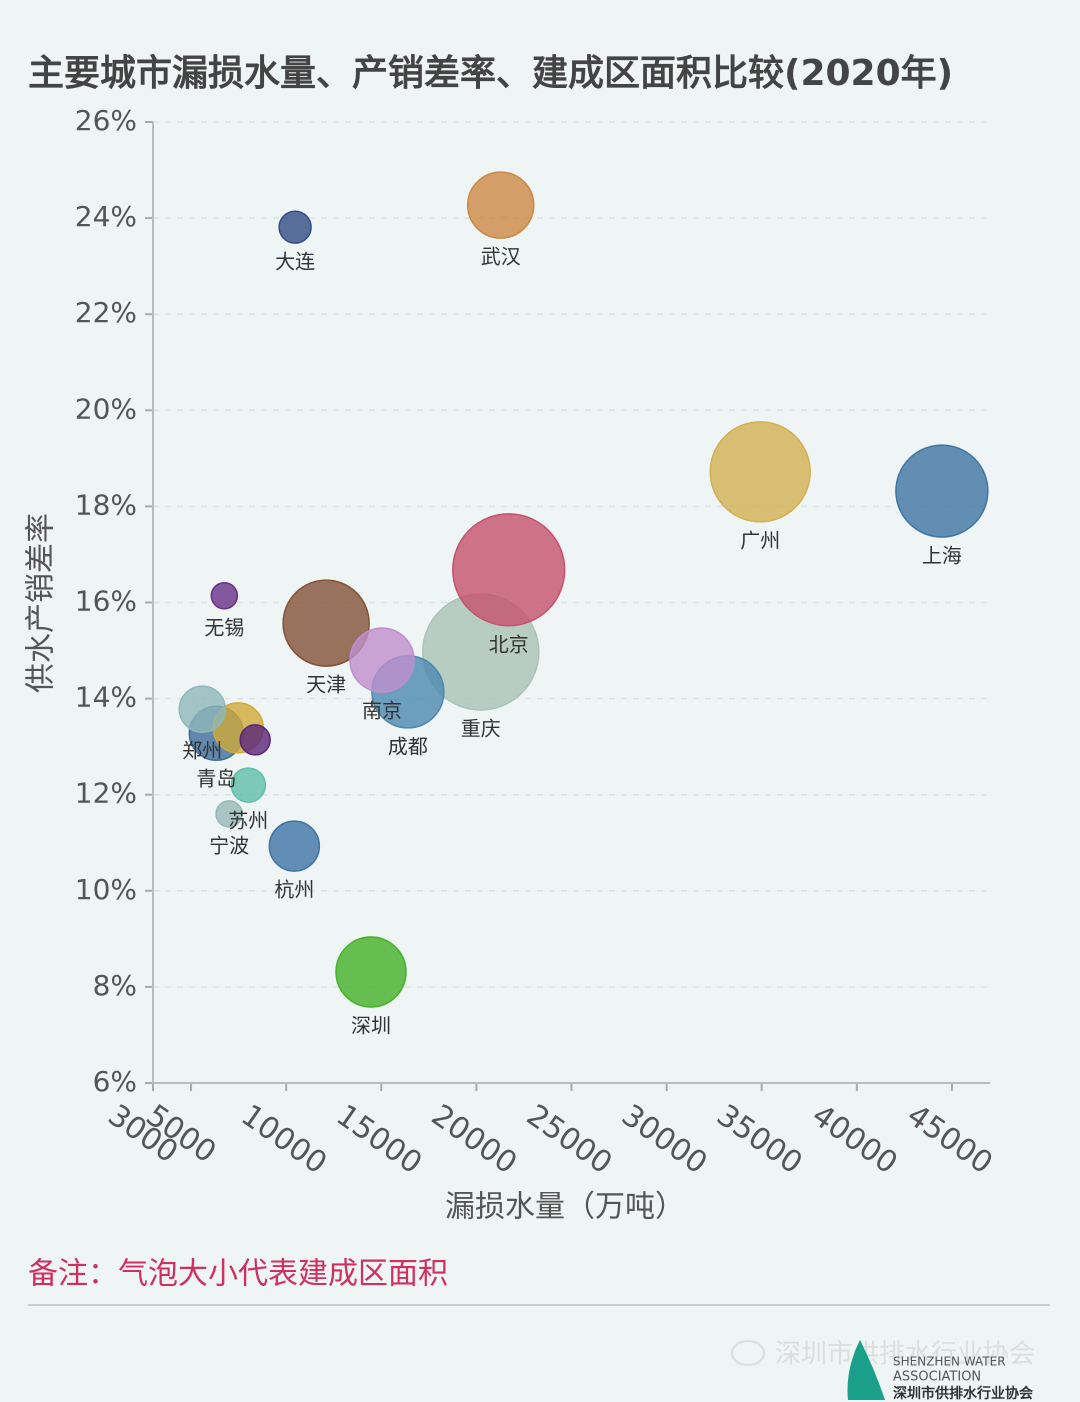 The image size is (1080, 1402). I want to click on chart-title: 主要城市漏损水量、产销差率、建成区面积比较(2020年), so click(490, 73).